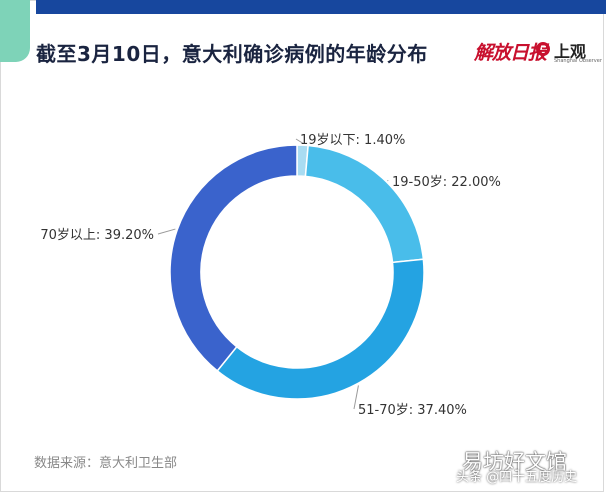 This screenshot has width=606, height=494. I want to click on slice-label-3: 51-70岁: 37.40%, so click(412, 410).